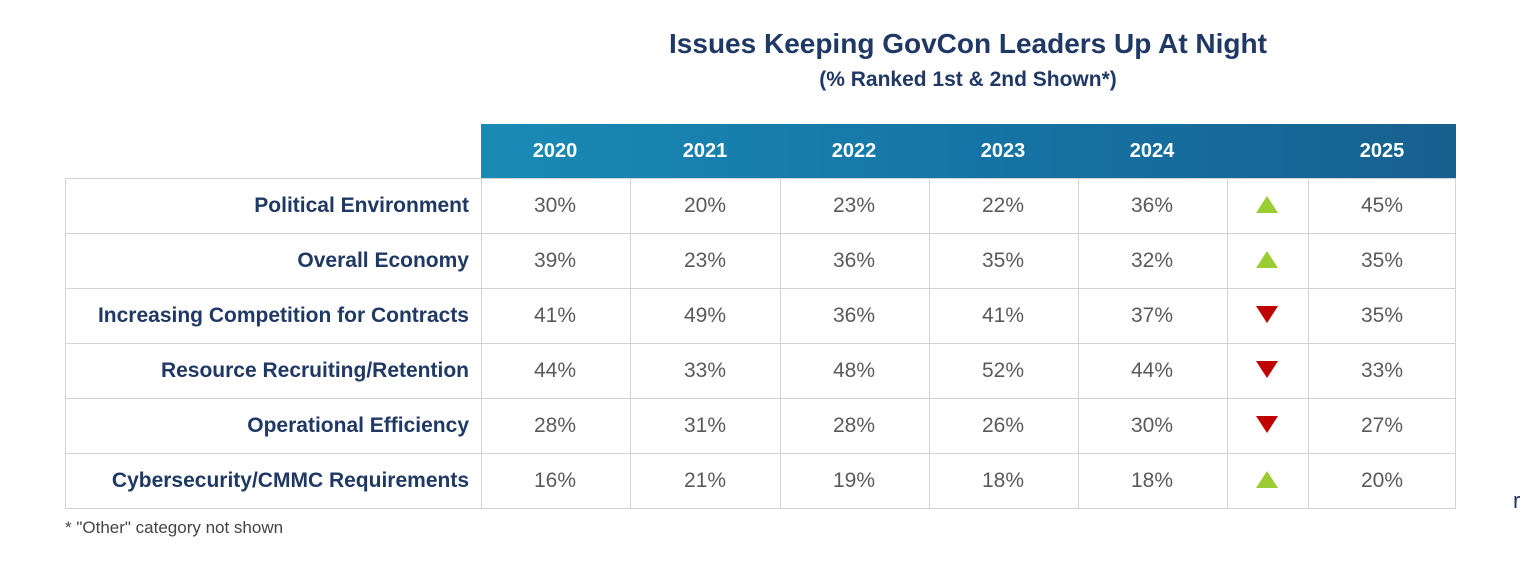 Image resolution: width=1522 pixels, height=567 pixels. What do you see at coordinates (555, 260) in the screenshot?
I see `table-cell-2020: 39%` at bounding box center [555, 260].